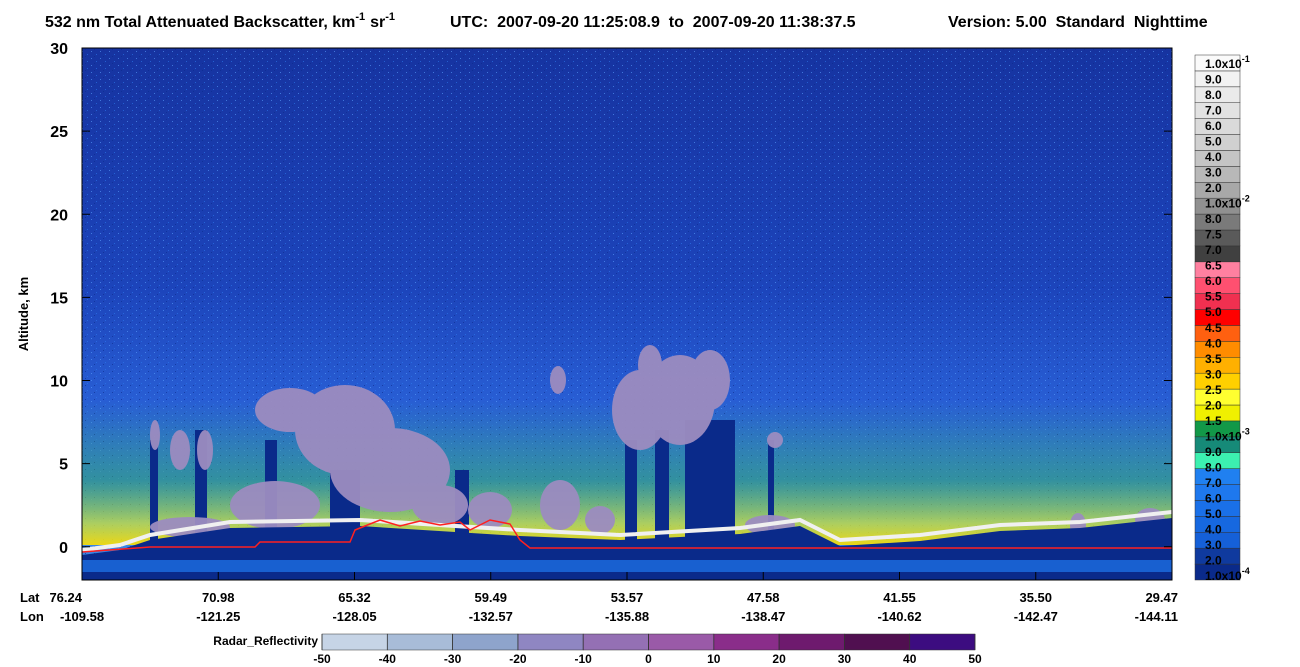 This screenshot has width=1300, height=667. What do you see at coordinates (648, 659) in the screenshot?
I see `radar-tick-label: 0` at bounding box center [648, 659].